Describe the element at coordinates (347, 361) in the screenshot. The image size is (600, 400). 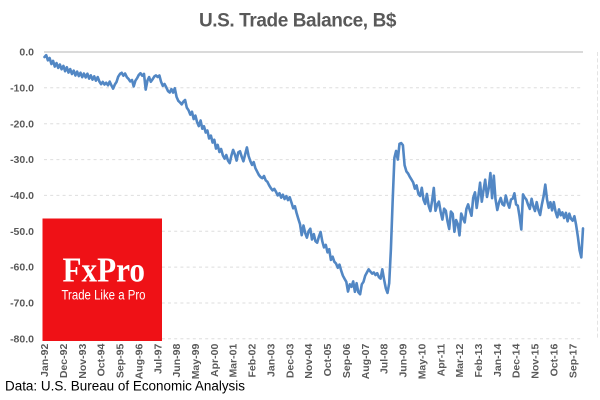
I see `svg-text: Sep-06` at that location.